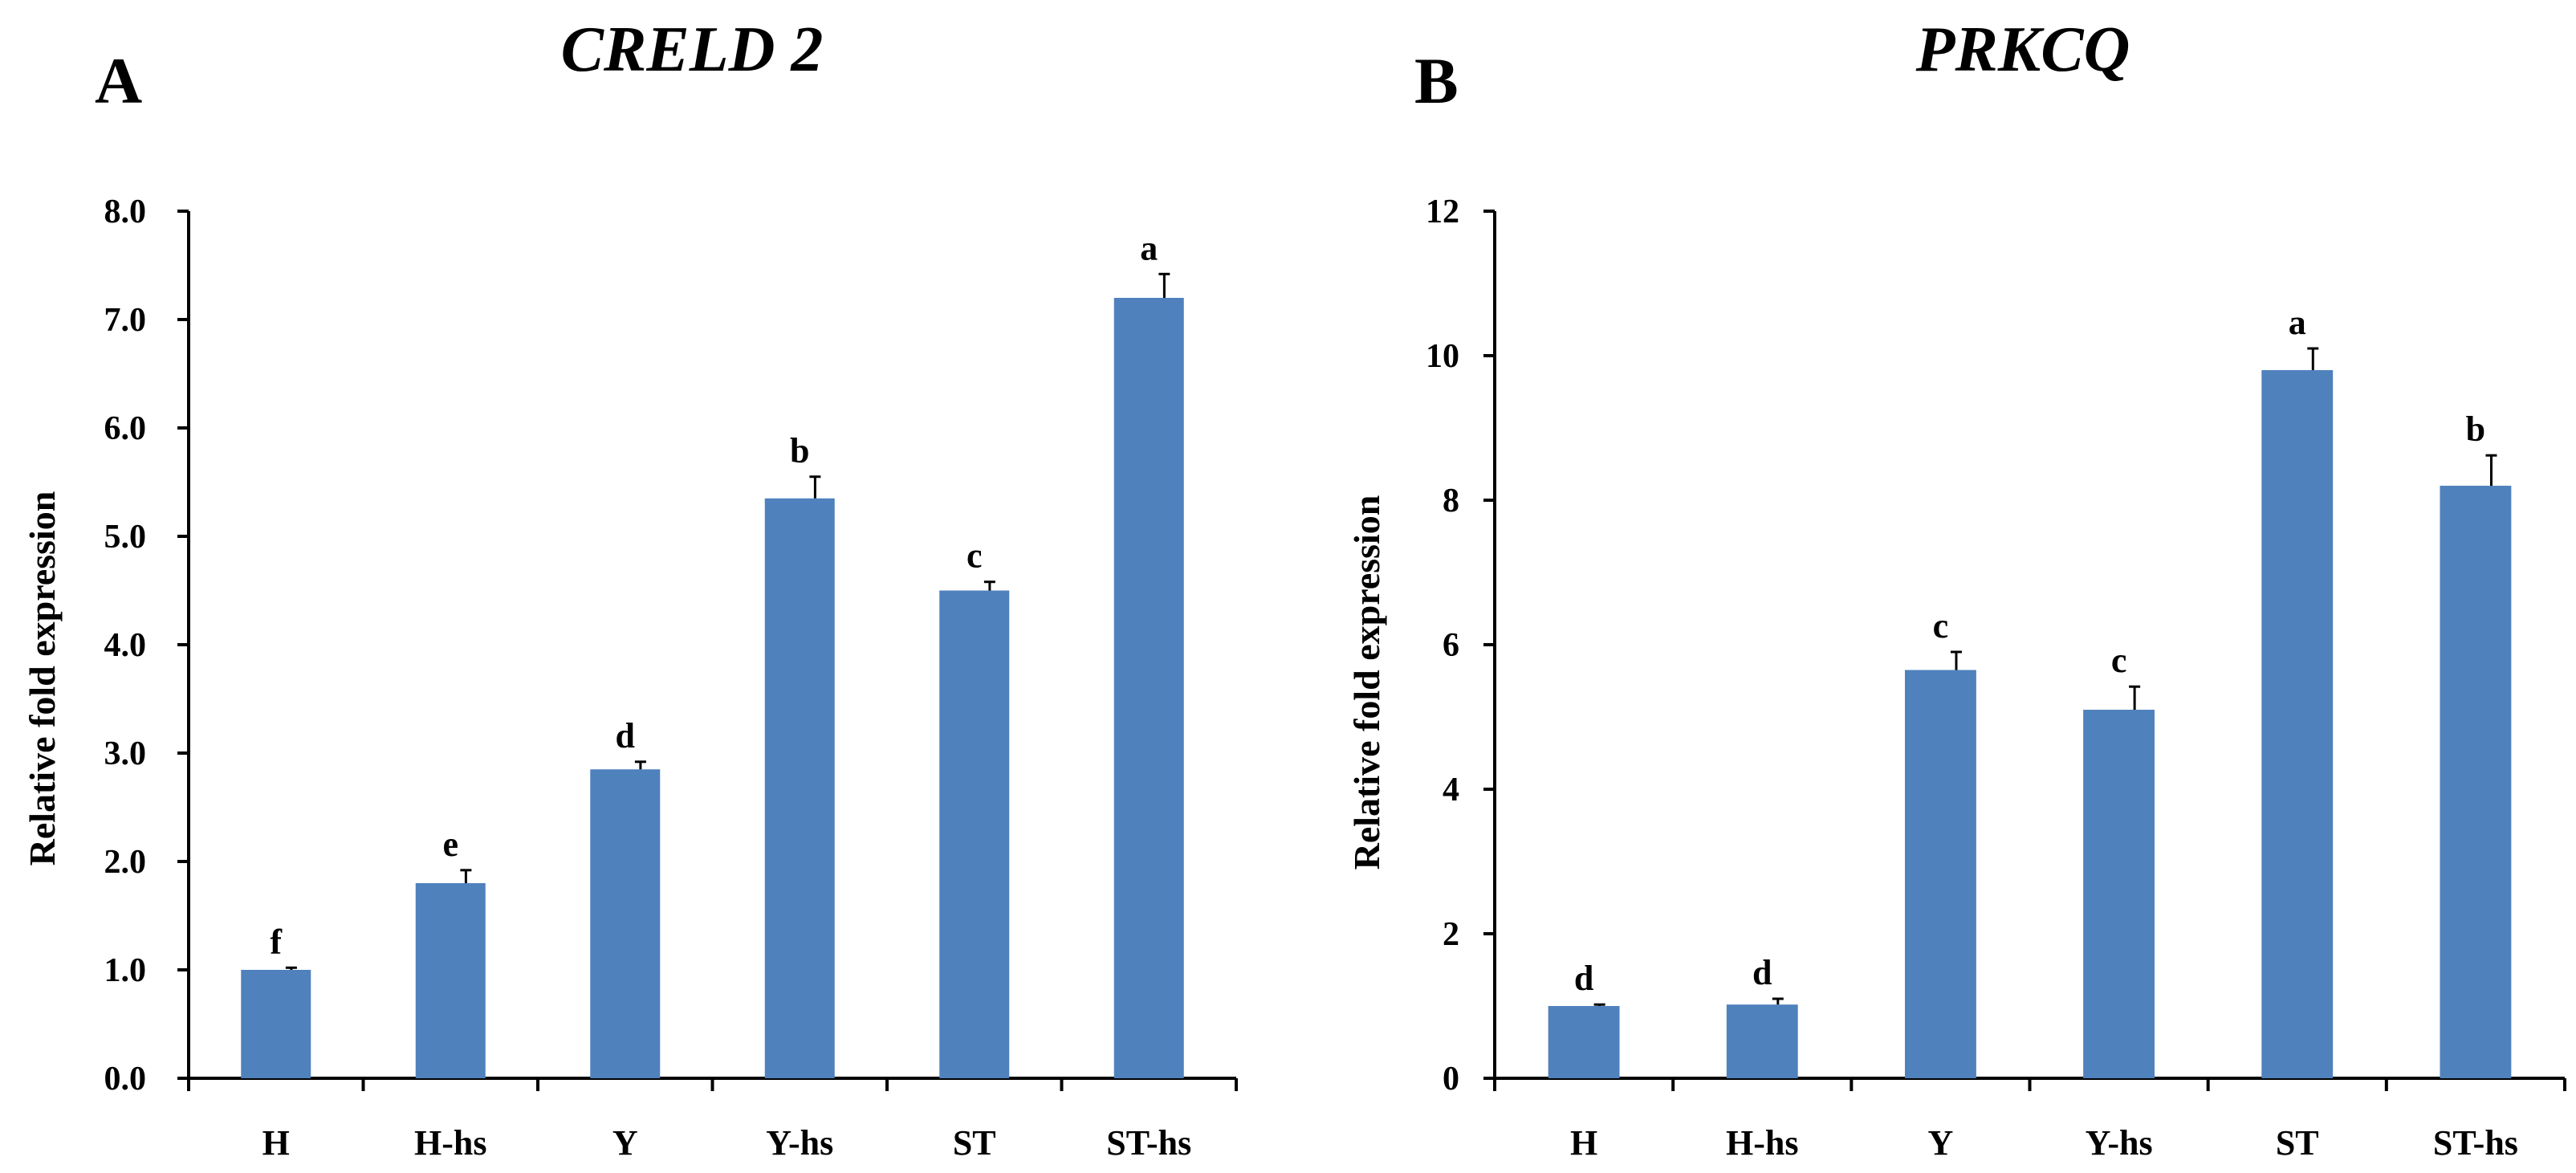  What do you see at coordinates (276, 941) in the screenshot?
I see `significance-letter: f` at bounding box center [276, 941].